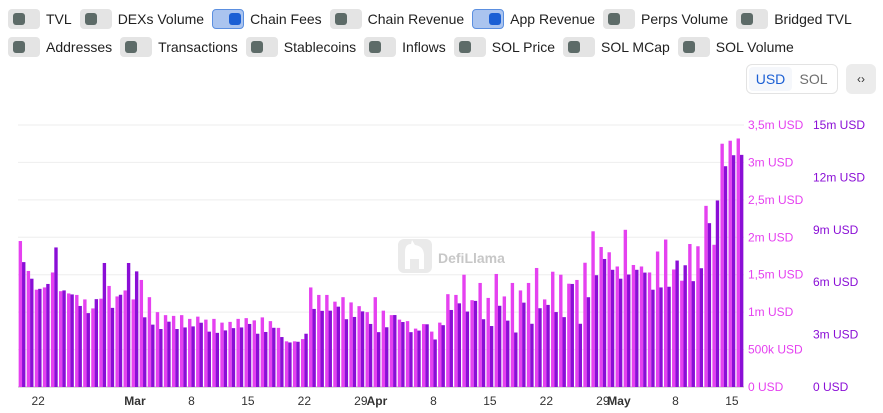 Image resolution: width=883 pixels, height=413 pixels. What do you see at coordinates (60, 47) in the screenshot?
I see `toggle-addresses: Addresses` at bounding box center [60, 47].